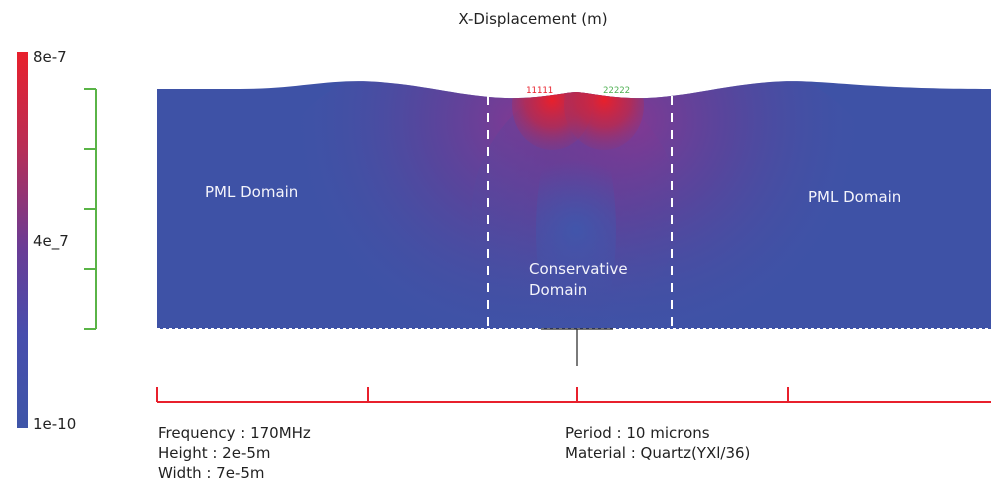  I want to click on vertical-scale, so click(90, 209).